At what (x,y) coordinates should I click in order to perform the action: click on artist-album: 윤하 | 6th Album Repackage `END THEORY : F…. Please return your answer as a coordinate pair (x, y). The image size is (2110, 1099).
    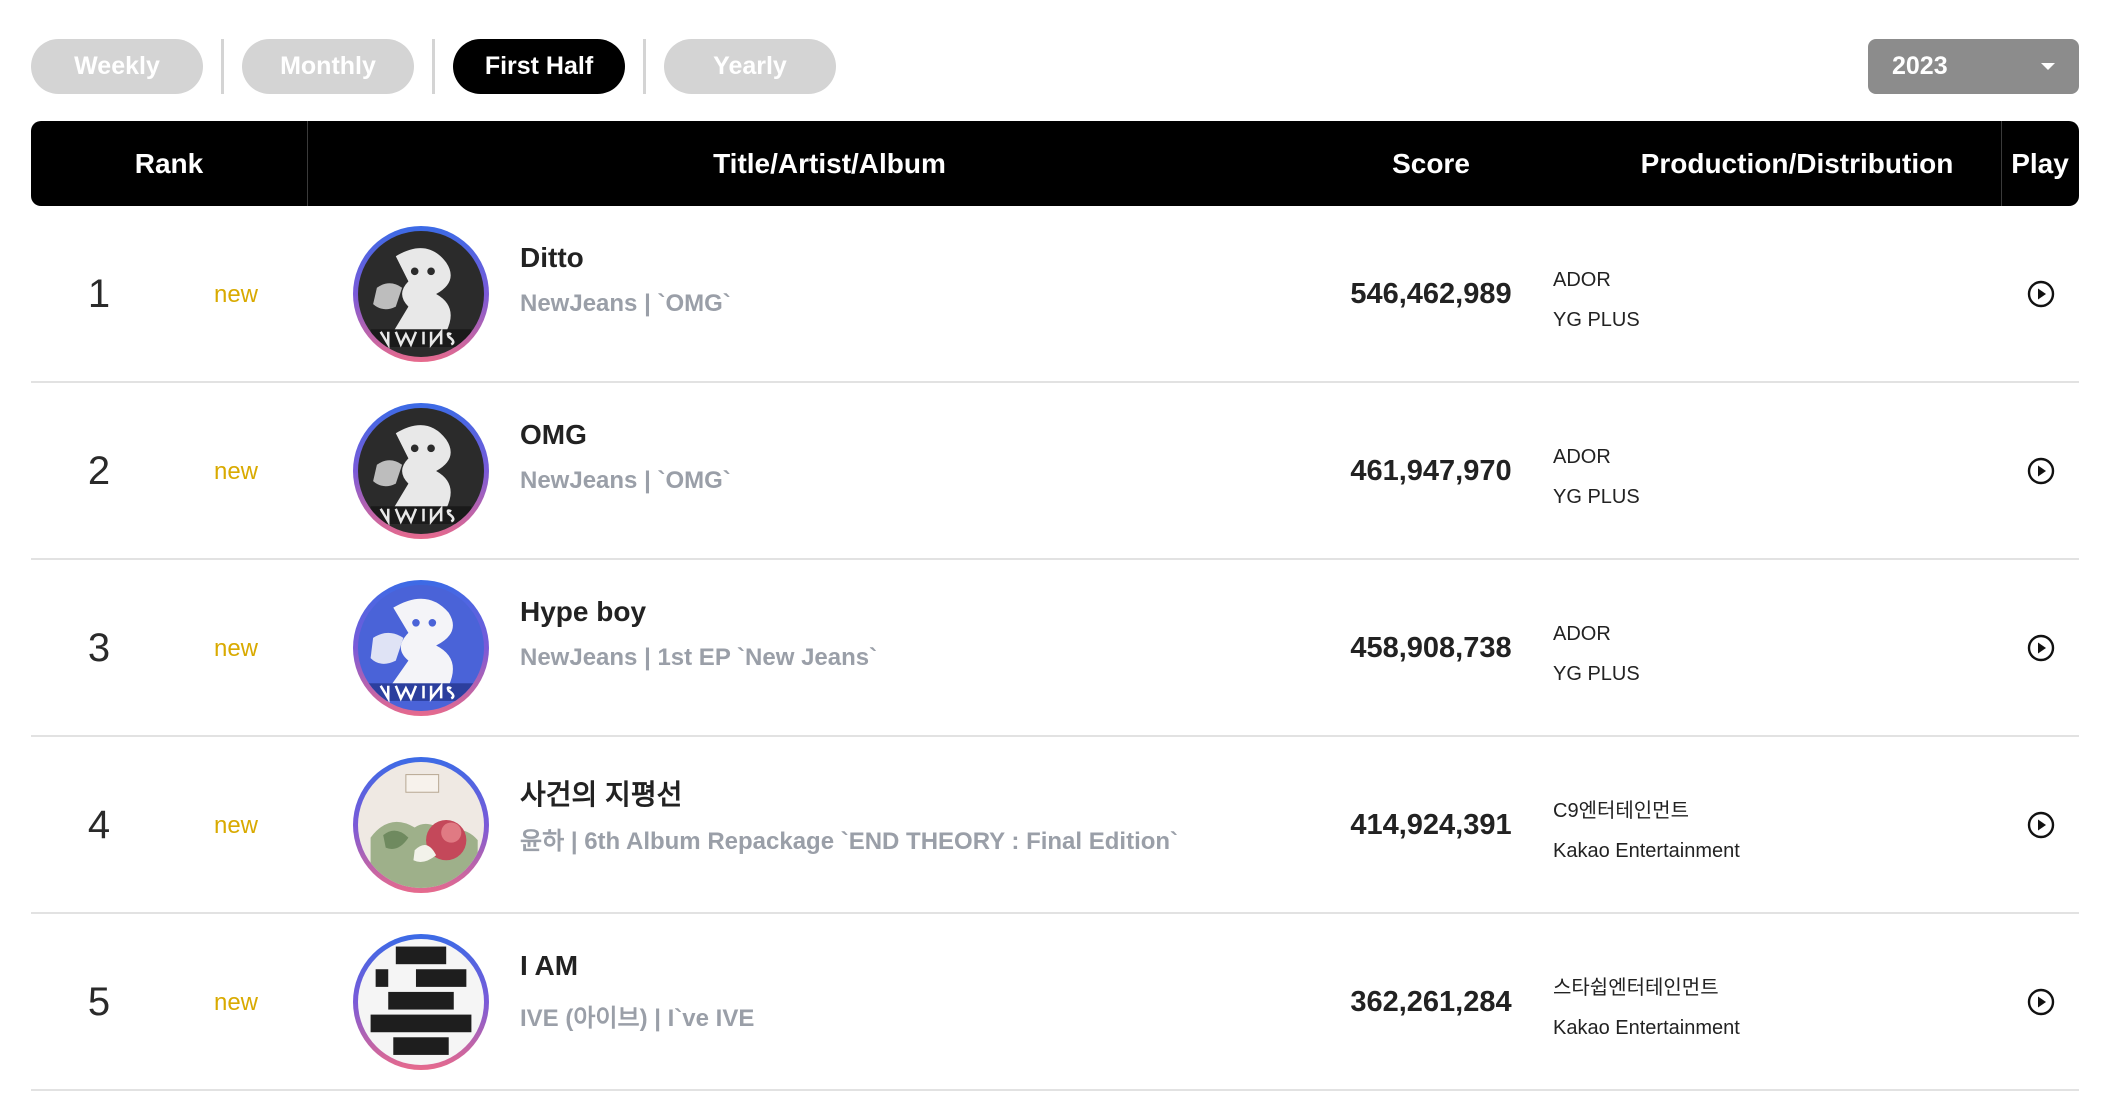
    Looking at the image, I should click on (849, 841).